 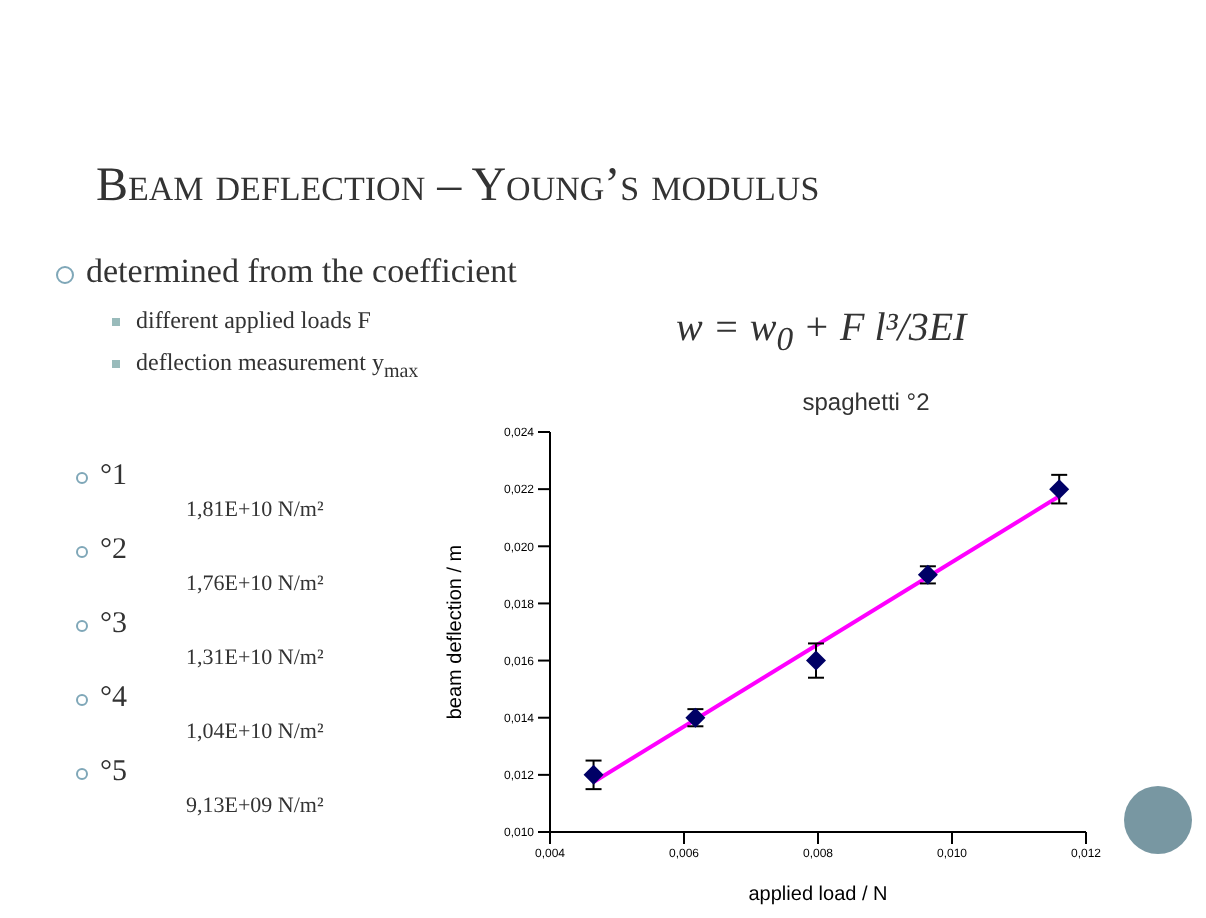 What do you see at coordinates (277, 365) in the screenshot?
I see `text: deflection measurement y$_{max}$` at bounding box center [277, 365].